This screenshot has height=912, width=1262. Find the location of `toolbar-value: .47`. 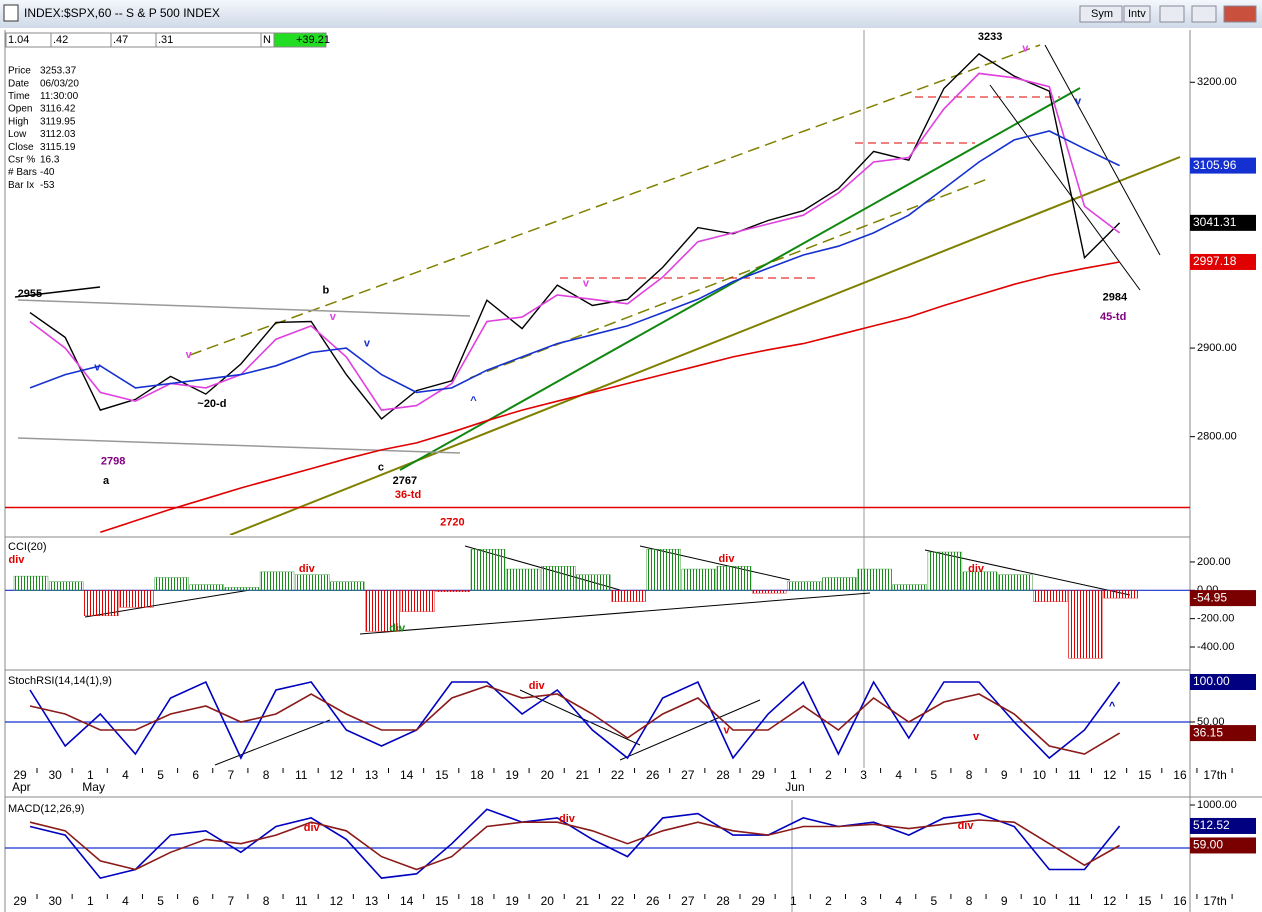

toolbar-value: .47 is located at coordinates (120, 40).